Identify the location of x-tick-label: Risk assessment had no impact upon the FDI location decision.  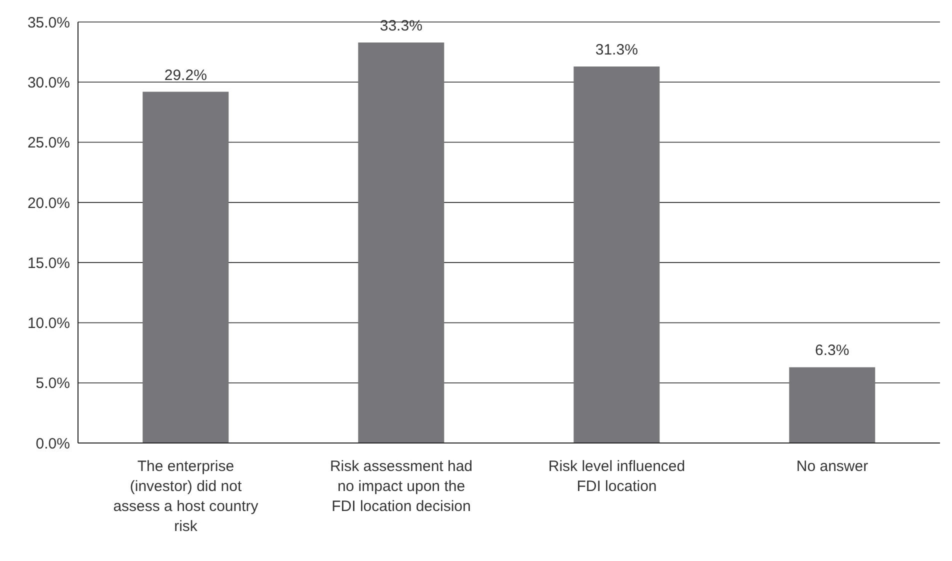
(401, 486).